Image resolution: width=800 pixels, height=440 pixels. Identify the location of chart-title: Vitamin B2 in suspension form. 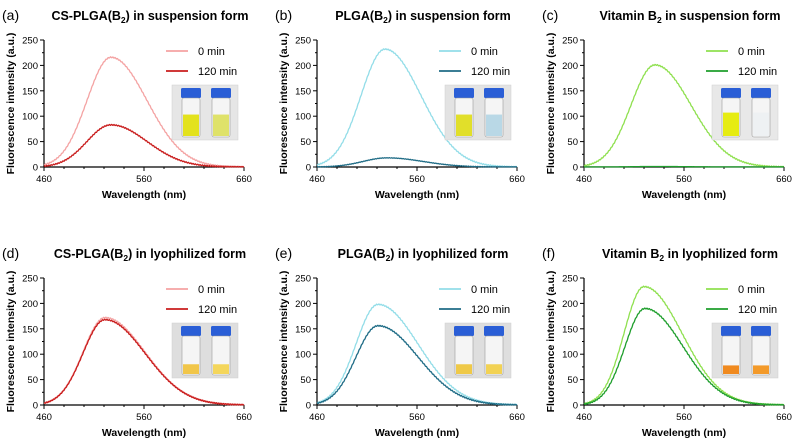
(690, 17).